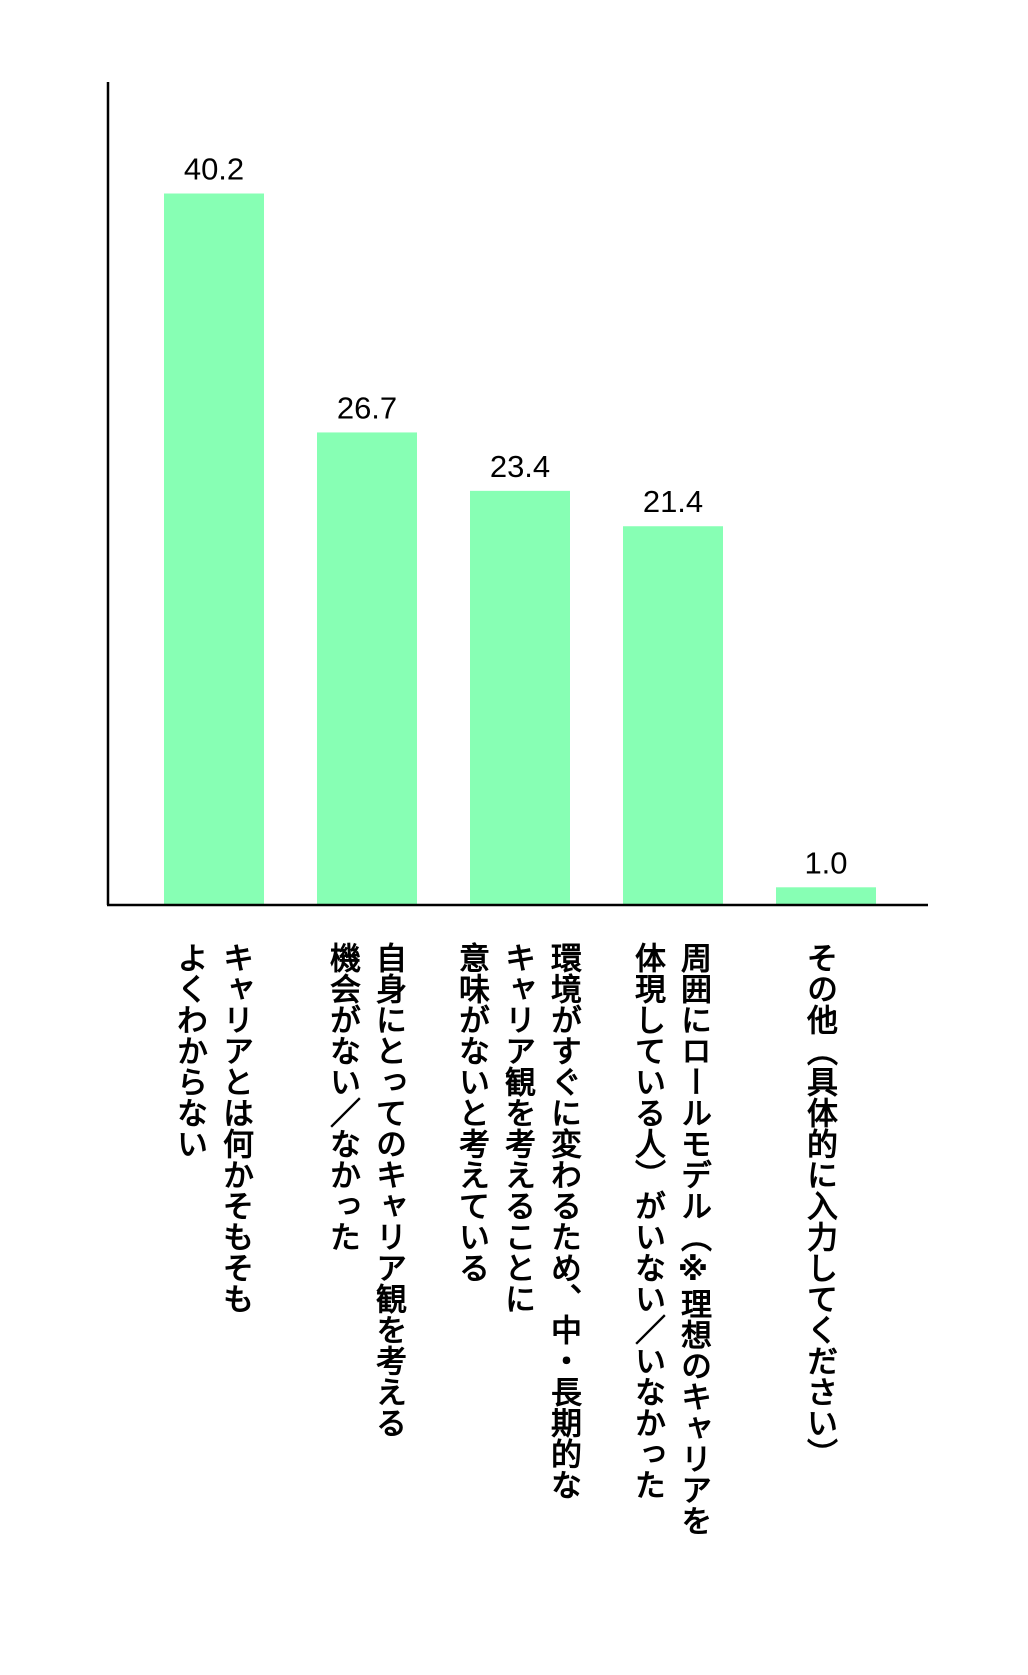  Describe the element at coordinates (212, 1128) in the screenshot. I see `category-label-0: キャリアとは何かそもそも よくわからない` at that location.